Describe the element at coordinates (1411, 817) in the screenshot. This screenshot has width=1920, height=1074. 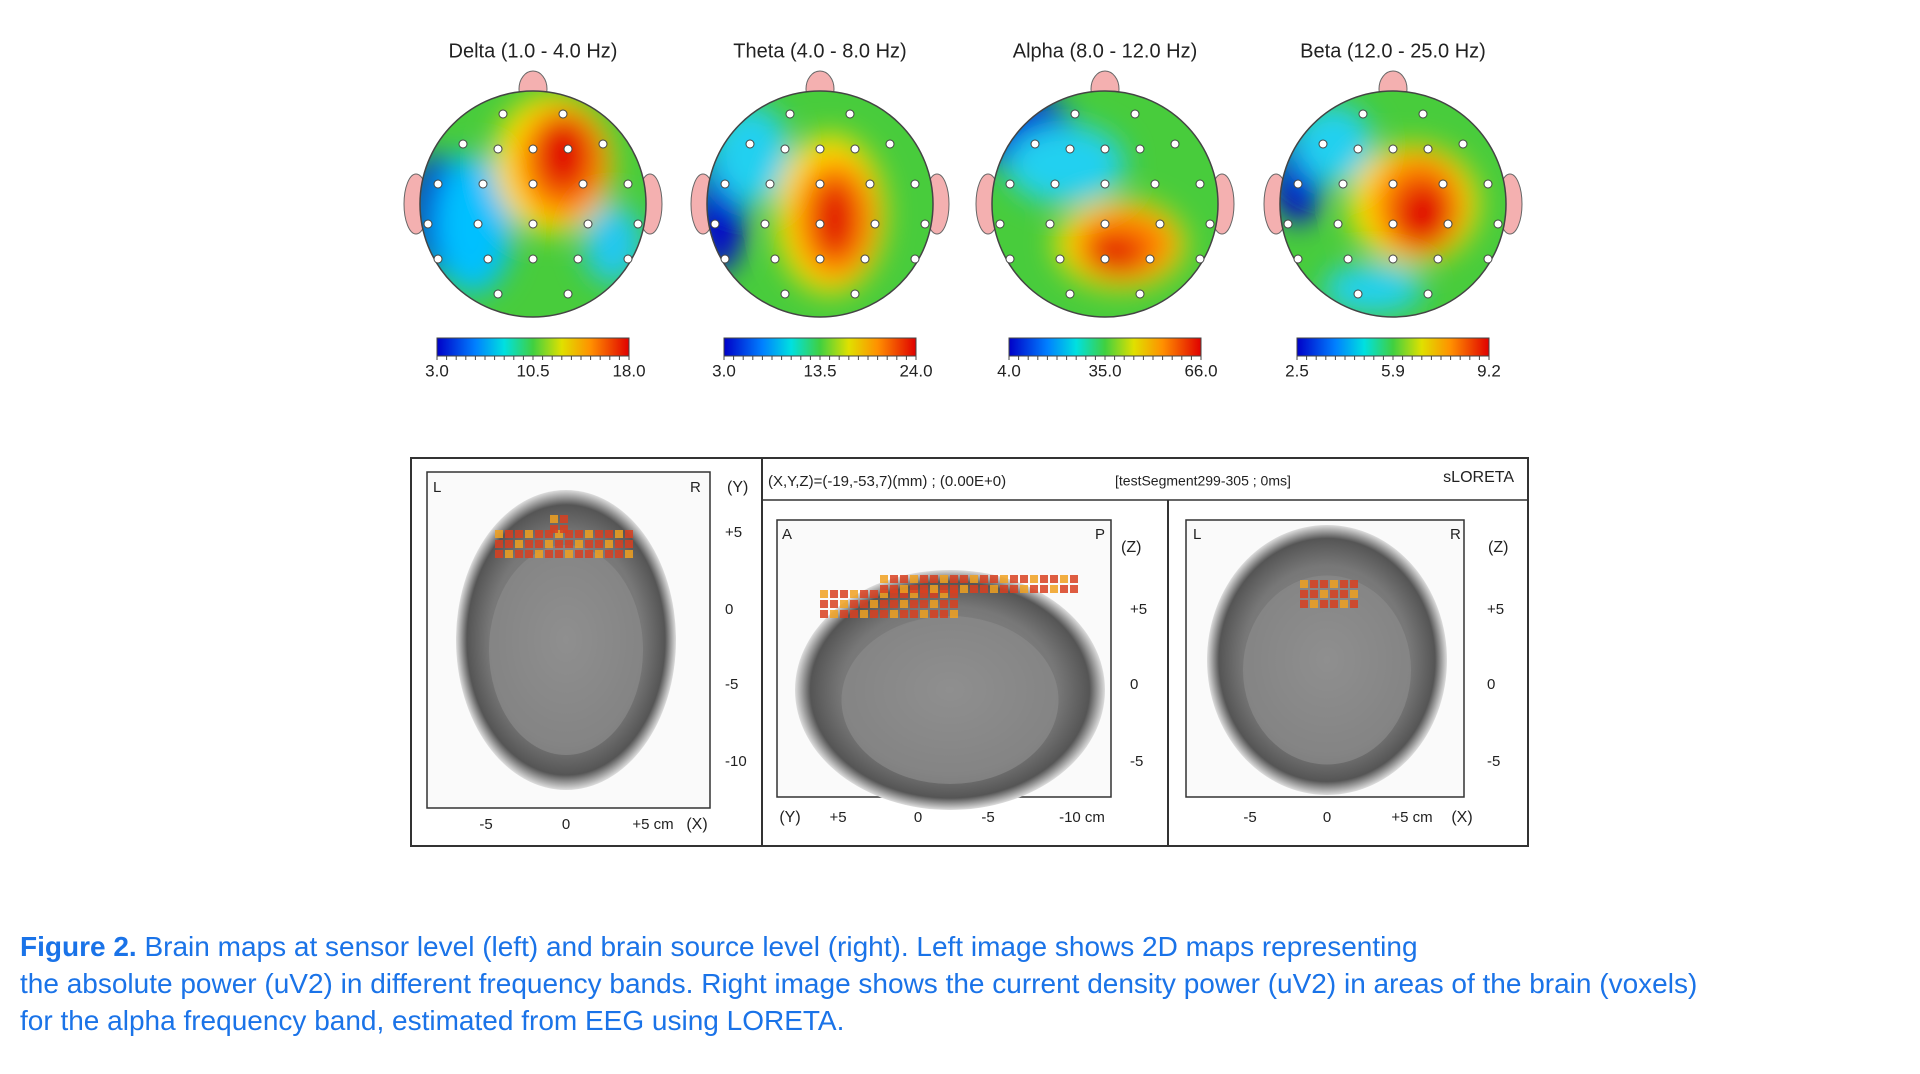
I see `axis-tick: +5 cm` at that location.